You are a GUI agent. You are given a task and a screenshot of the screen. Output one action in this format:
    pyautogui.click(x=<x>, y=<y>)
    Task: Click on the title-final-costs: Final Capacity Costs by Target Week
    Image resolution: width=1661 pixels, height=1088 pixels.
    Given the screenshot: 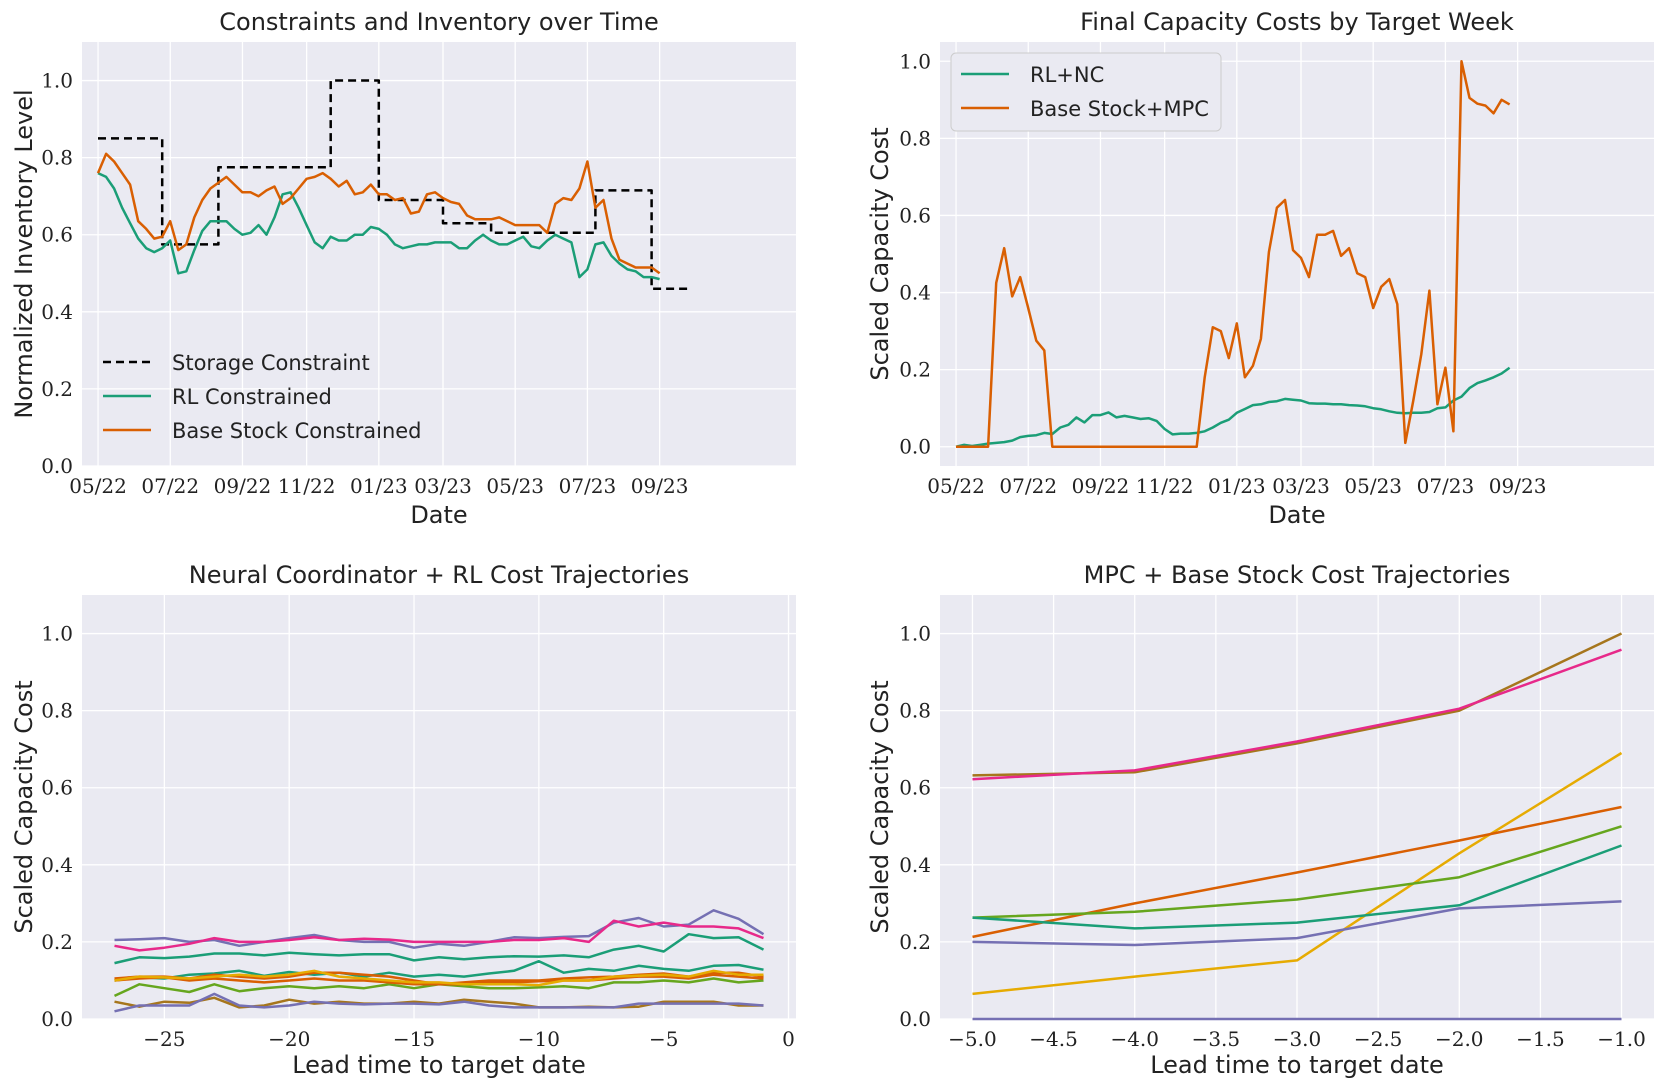 What is the action you would take?
    pyautogui.click(x=1297, y=22)
    